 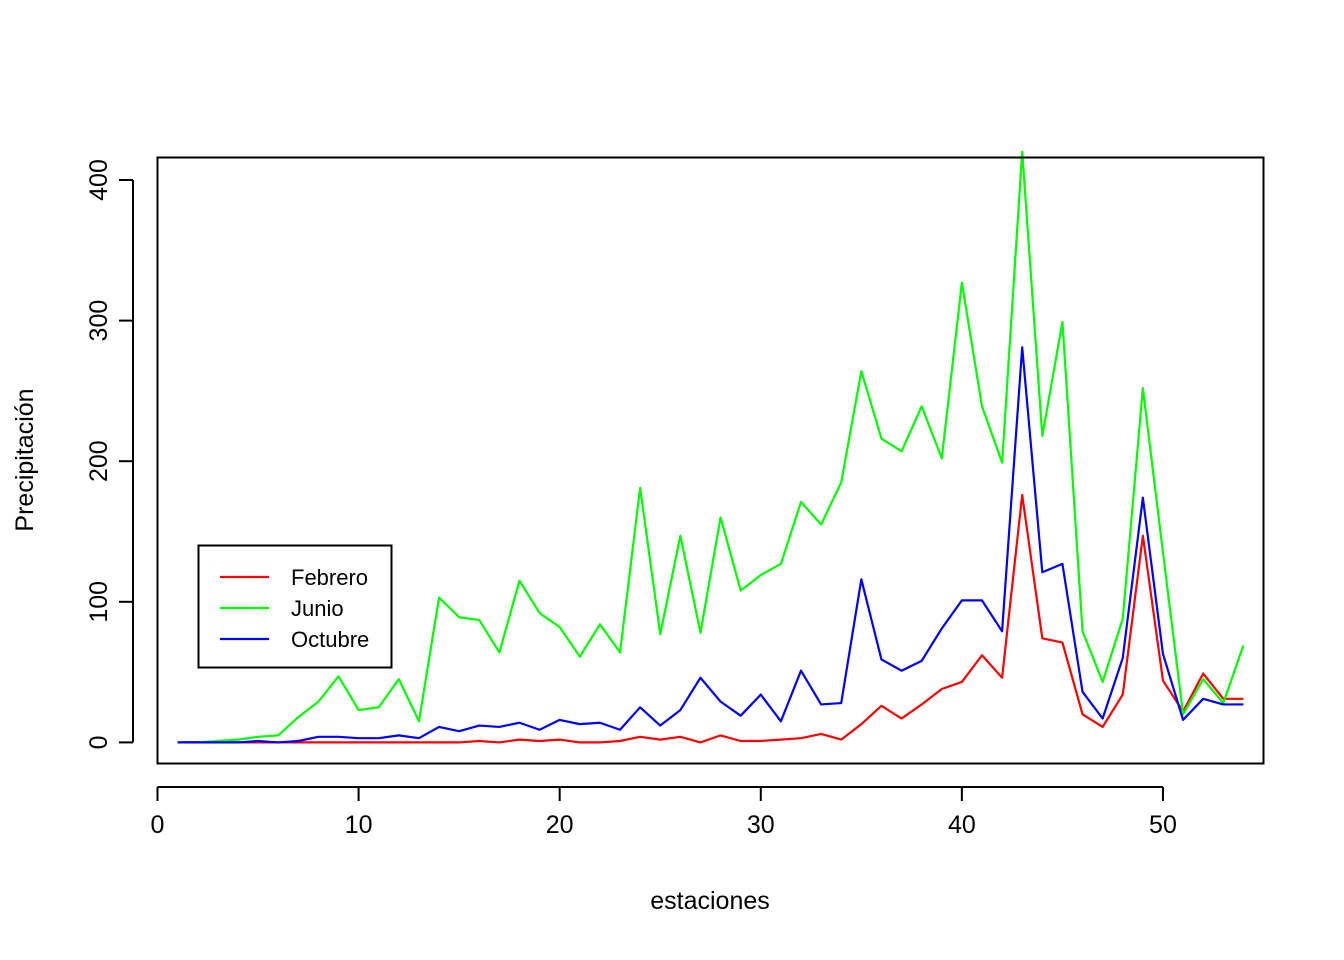 What do you see at coordinates (560, 825) in the screenshot?
I see `x-tick-label: 20` at bounding box center [560, 825].